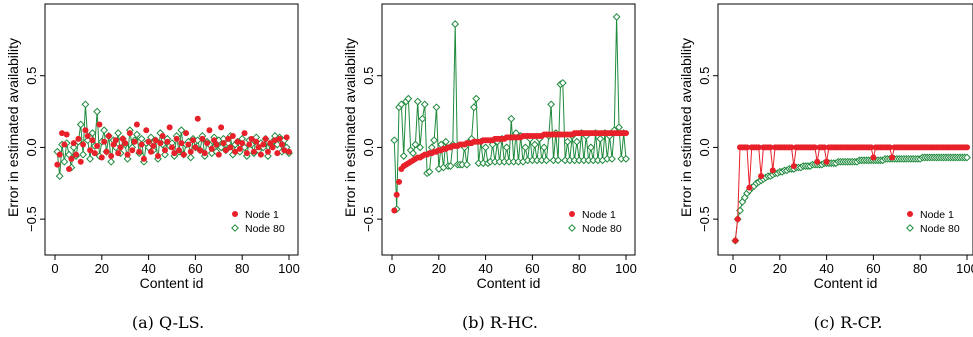 Image resolution: width=973 pixels, height=337 pixels. I want to click on legend-label: Node 1, so click(937, 215).